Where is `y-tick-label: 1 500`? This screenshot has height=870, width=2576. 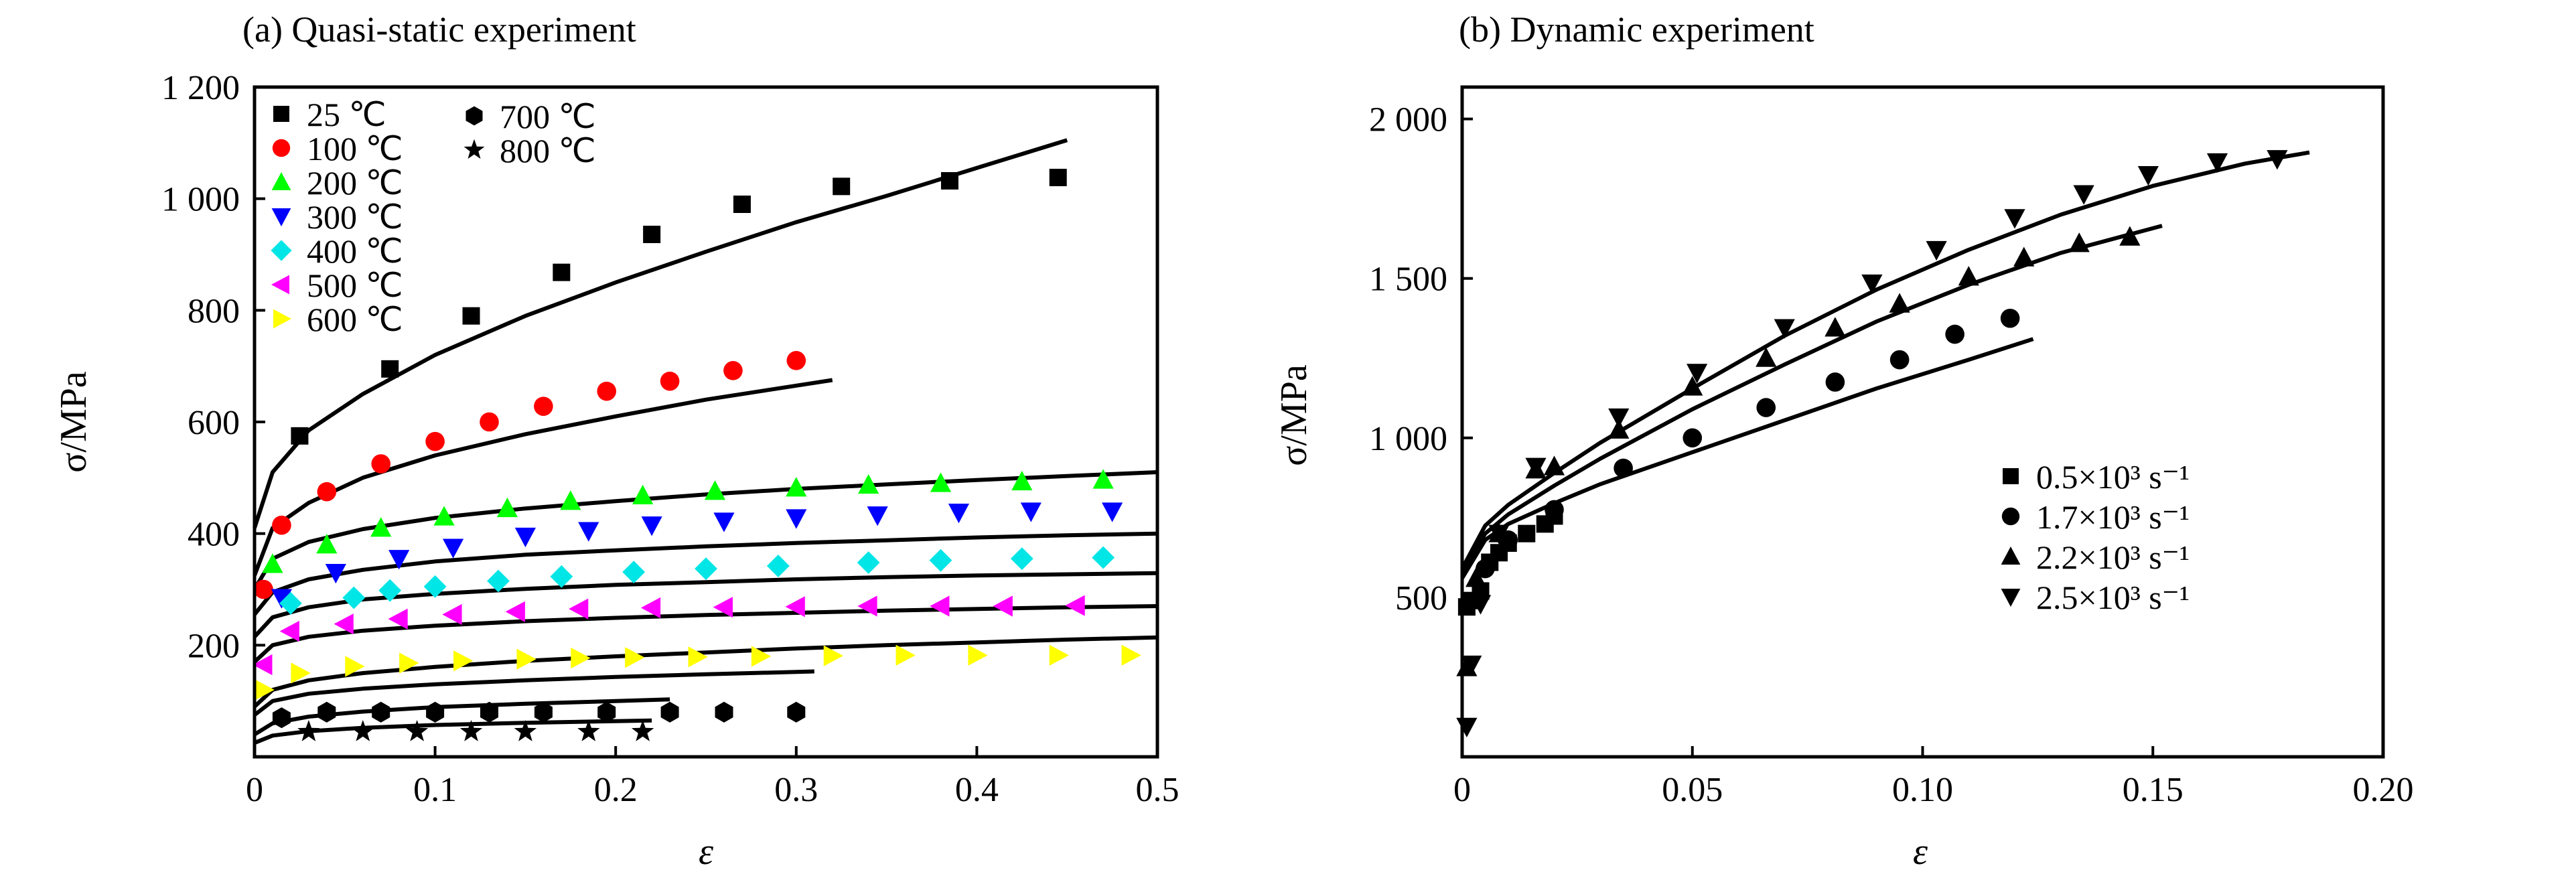 y-tick-label: 1 500 is located at coordinates (1408, 280).